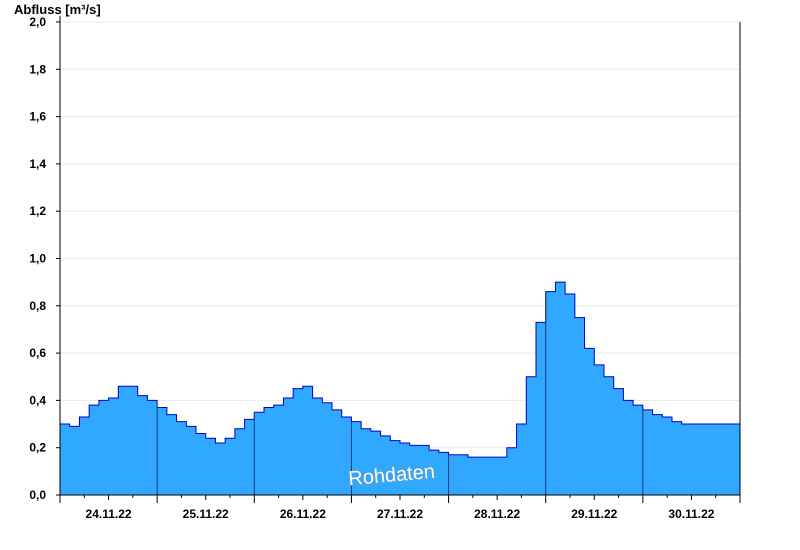  I want to click on y-tick-label: 0,0, so click(37, 495).